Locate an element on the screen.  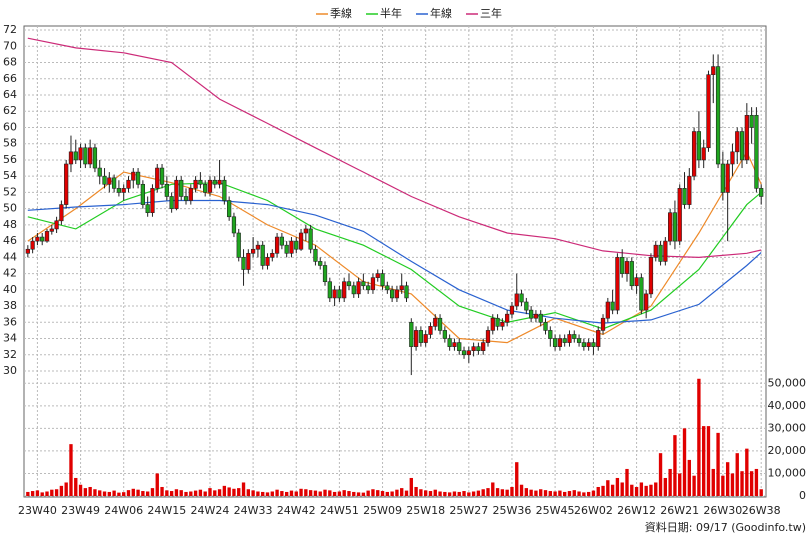
volume-tick-label: 0 is located at coordinates (802, 495).